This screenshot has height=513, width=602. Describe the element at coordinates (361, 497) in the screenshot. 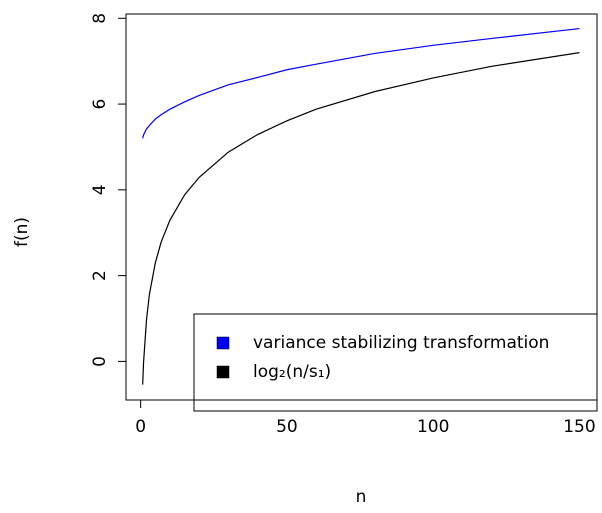

I see `x-axis-label: n` at that location.